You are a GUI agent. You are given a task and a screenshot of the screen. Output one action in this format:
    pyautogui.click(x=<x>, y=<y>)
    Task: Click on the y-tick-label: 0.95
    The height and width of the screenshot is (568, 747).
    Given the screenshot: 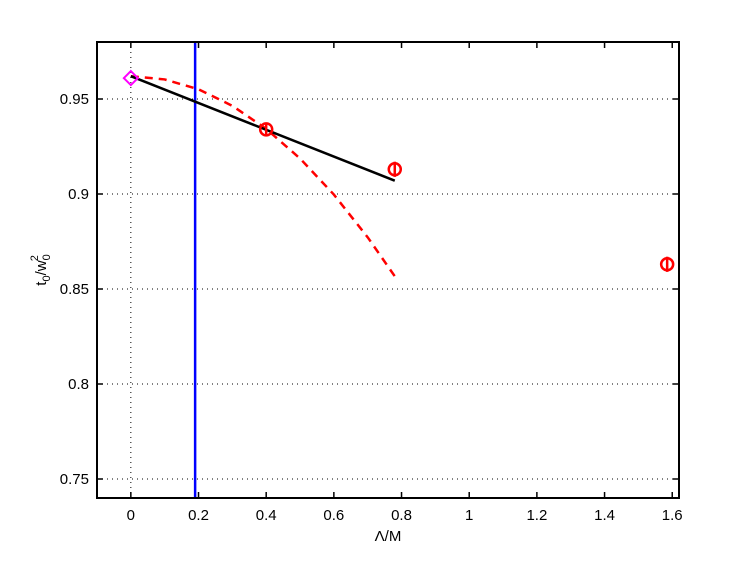 What is the action you would take?
    pyautogui.click(x=74, y=99)
    